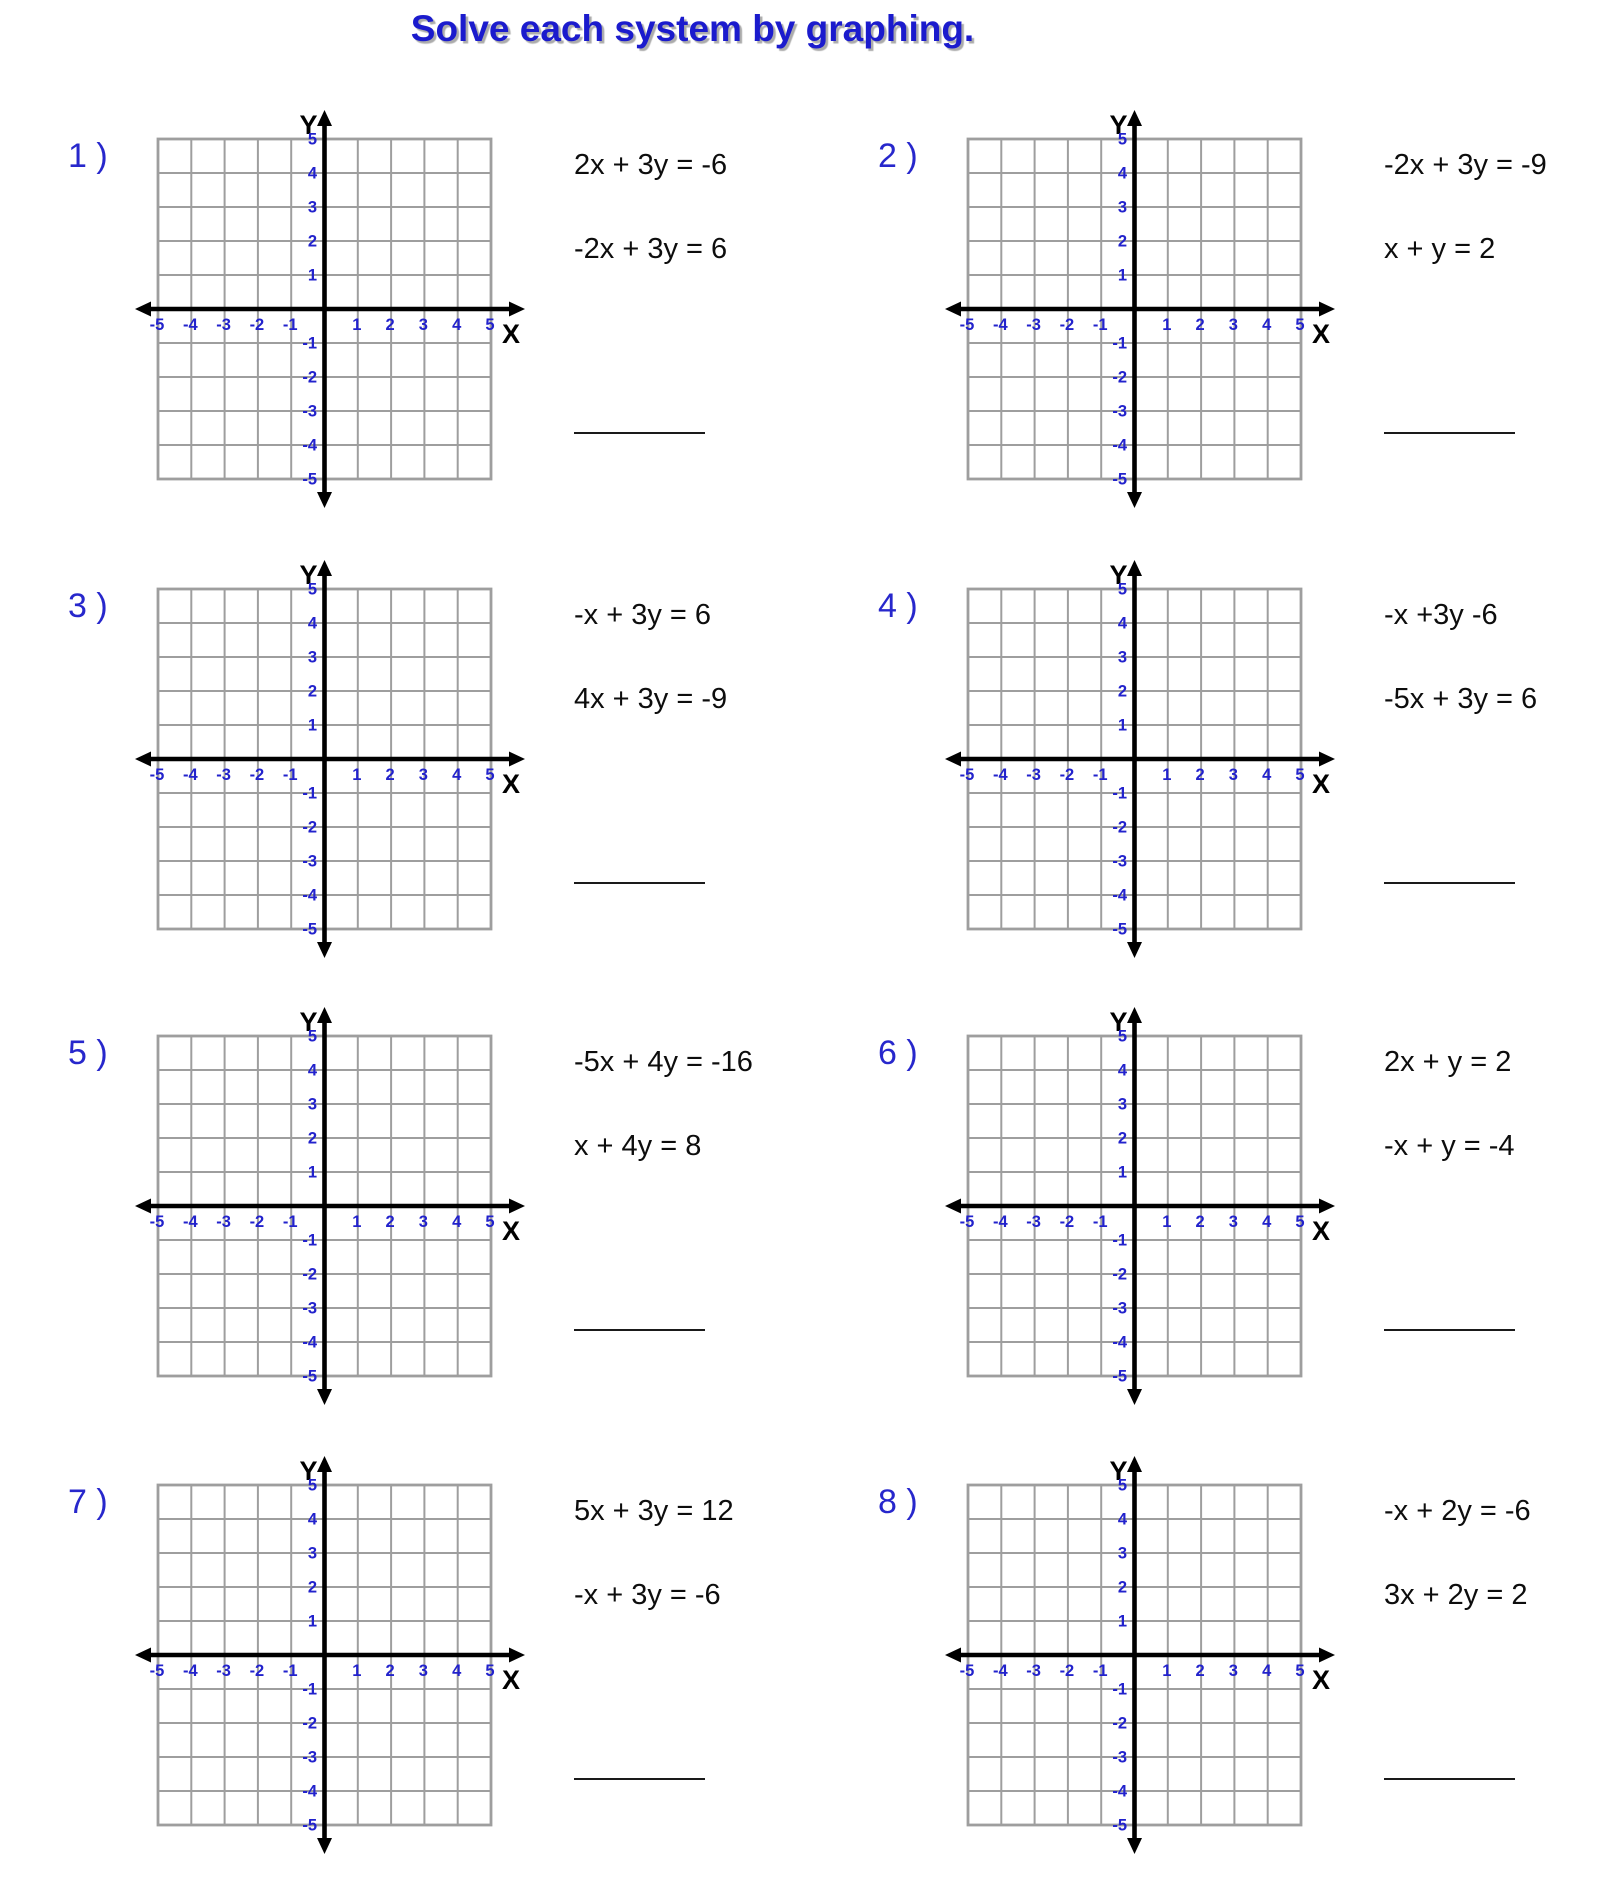 The width and height of the screenshot is (1620, 1902). I want to click on problem-number: 6 ), so click(898, 1053).